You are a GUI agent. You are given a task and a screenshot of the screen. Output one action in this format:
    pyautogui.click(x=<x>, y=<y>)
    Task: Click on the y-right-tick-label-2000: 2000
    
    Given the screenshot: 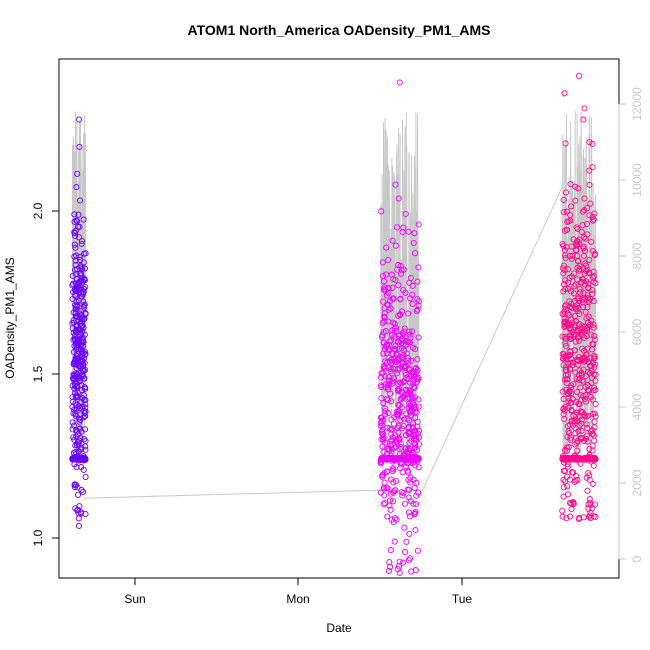 What is the action you would take?
    pyautogui.click(x=637, y=482)
    